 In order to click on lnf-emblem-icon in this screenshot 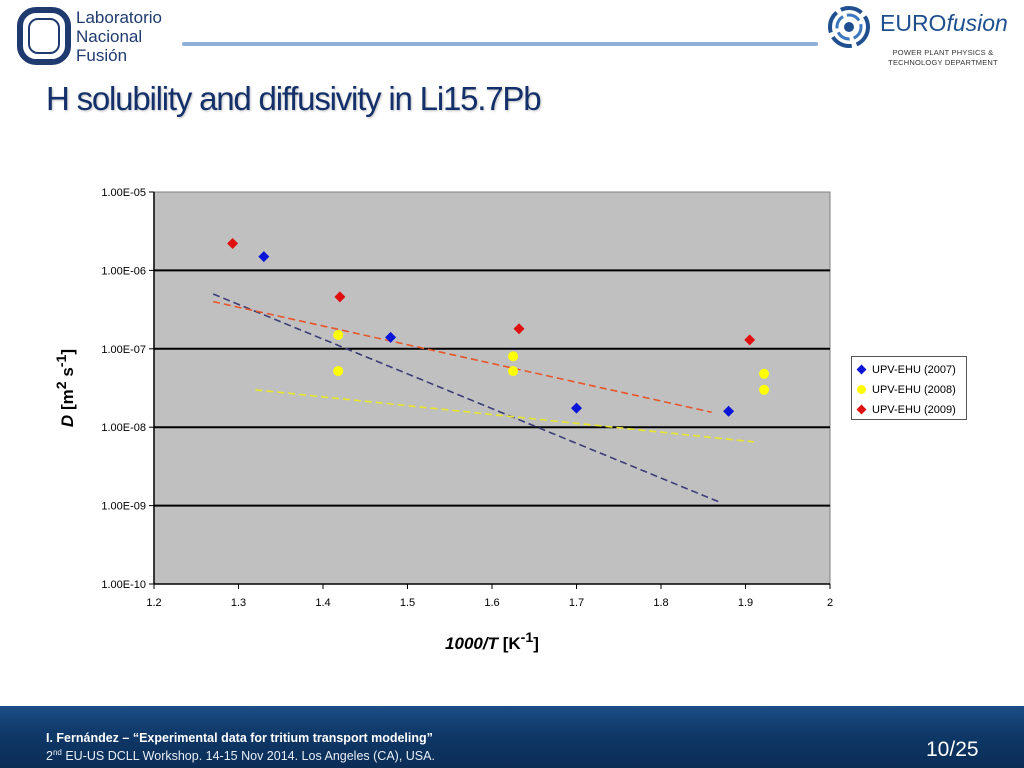, I will do `click(44, 36)`.